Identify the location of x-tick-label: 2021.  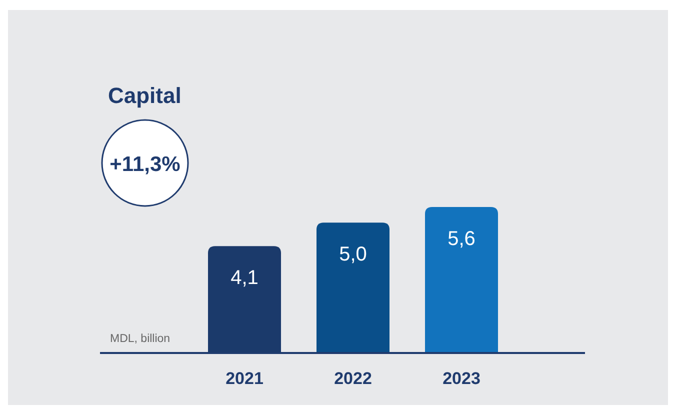
(245, 378).